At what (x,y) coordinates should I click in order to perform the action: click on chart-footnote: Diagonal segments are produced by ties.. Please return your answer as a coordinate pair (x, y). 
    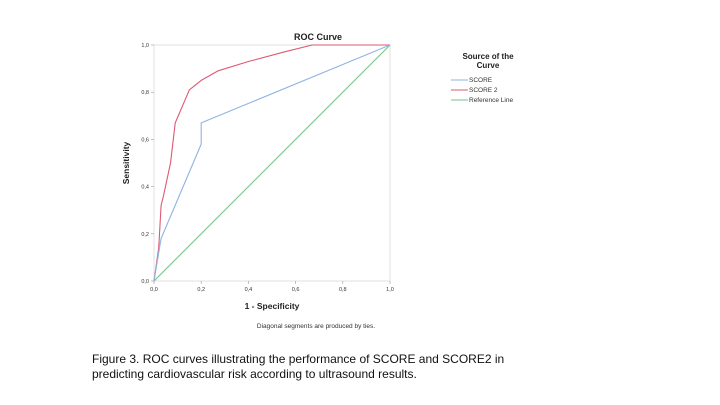
    Looking at the image, I should click on (316, 326).